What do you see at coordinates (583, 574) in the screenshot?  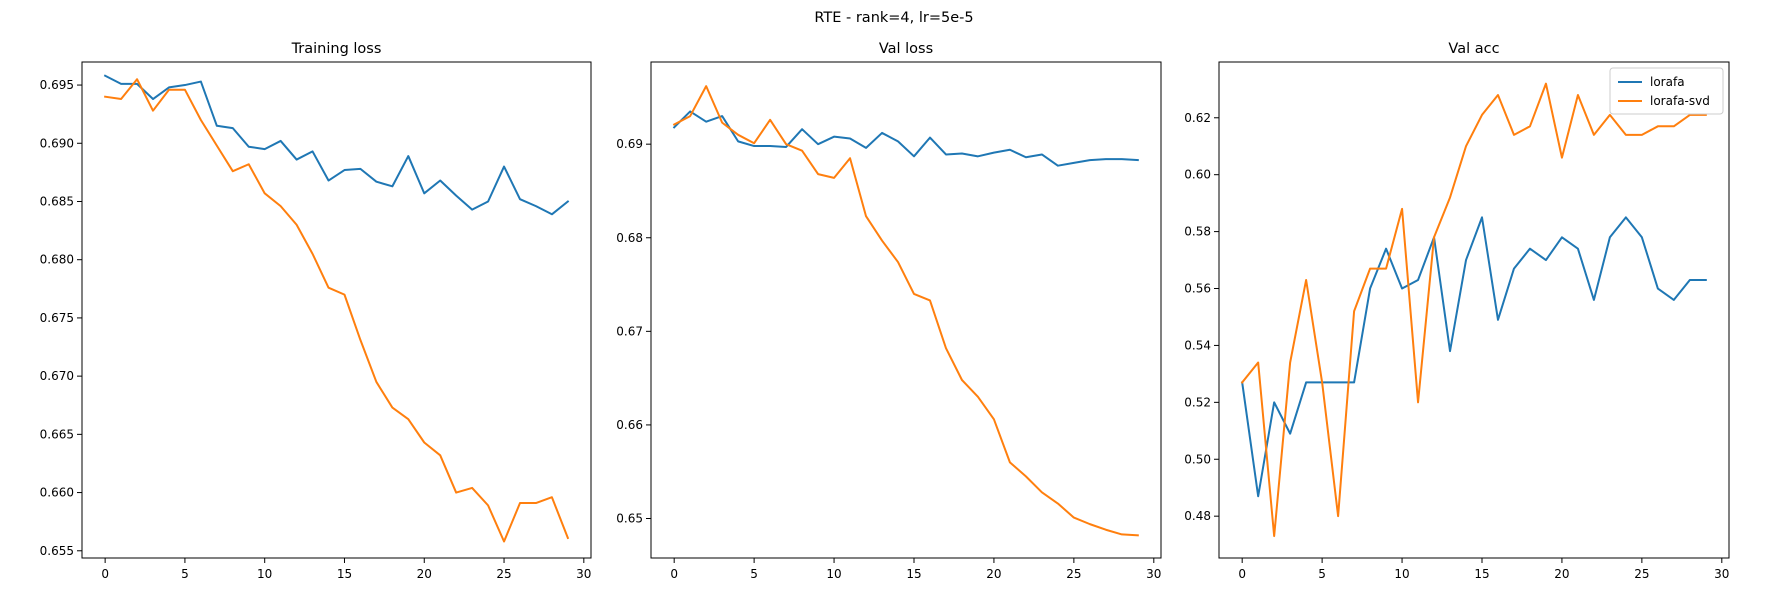 I see `training-loss-xtick-label: 30` at bounding box center [583, 574].